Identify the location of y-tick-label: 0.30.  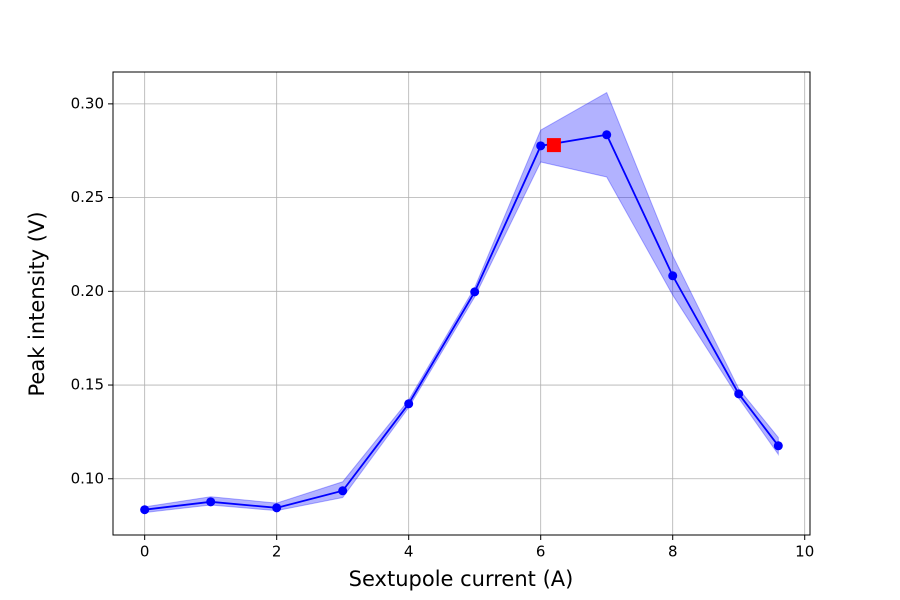
(87, 103).